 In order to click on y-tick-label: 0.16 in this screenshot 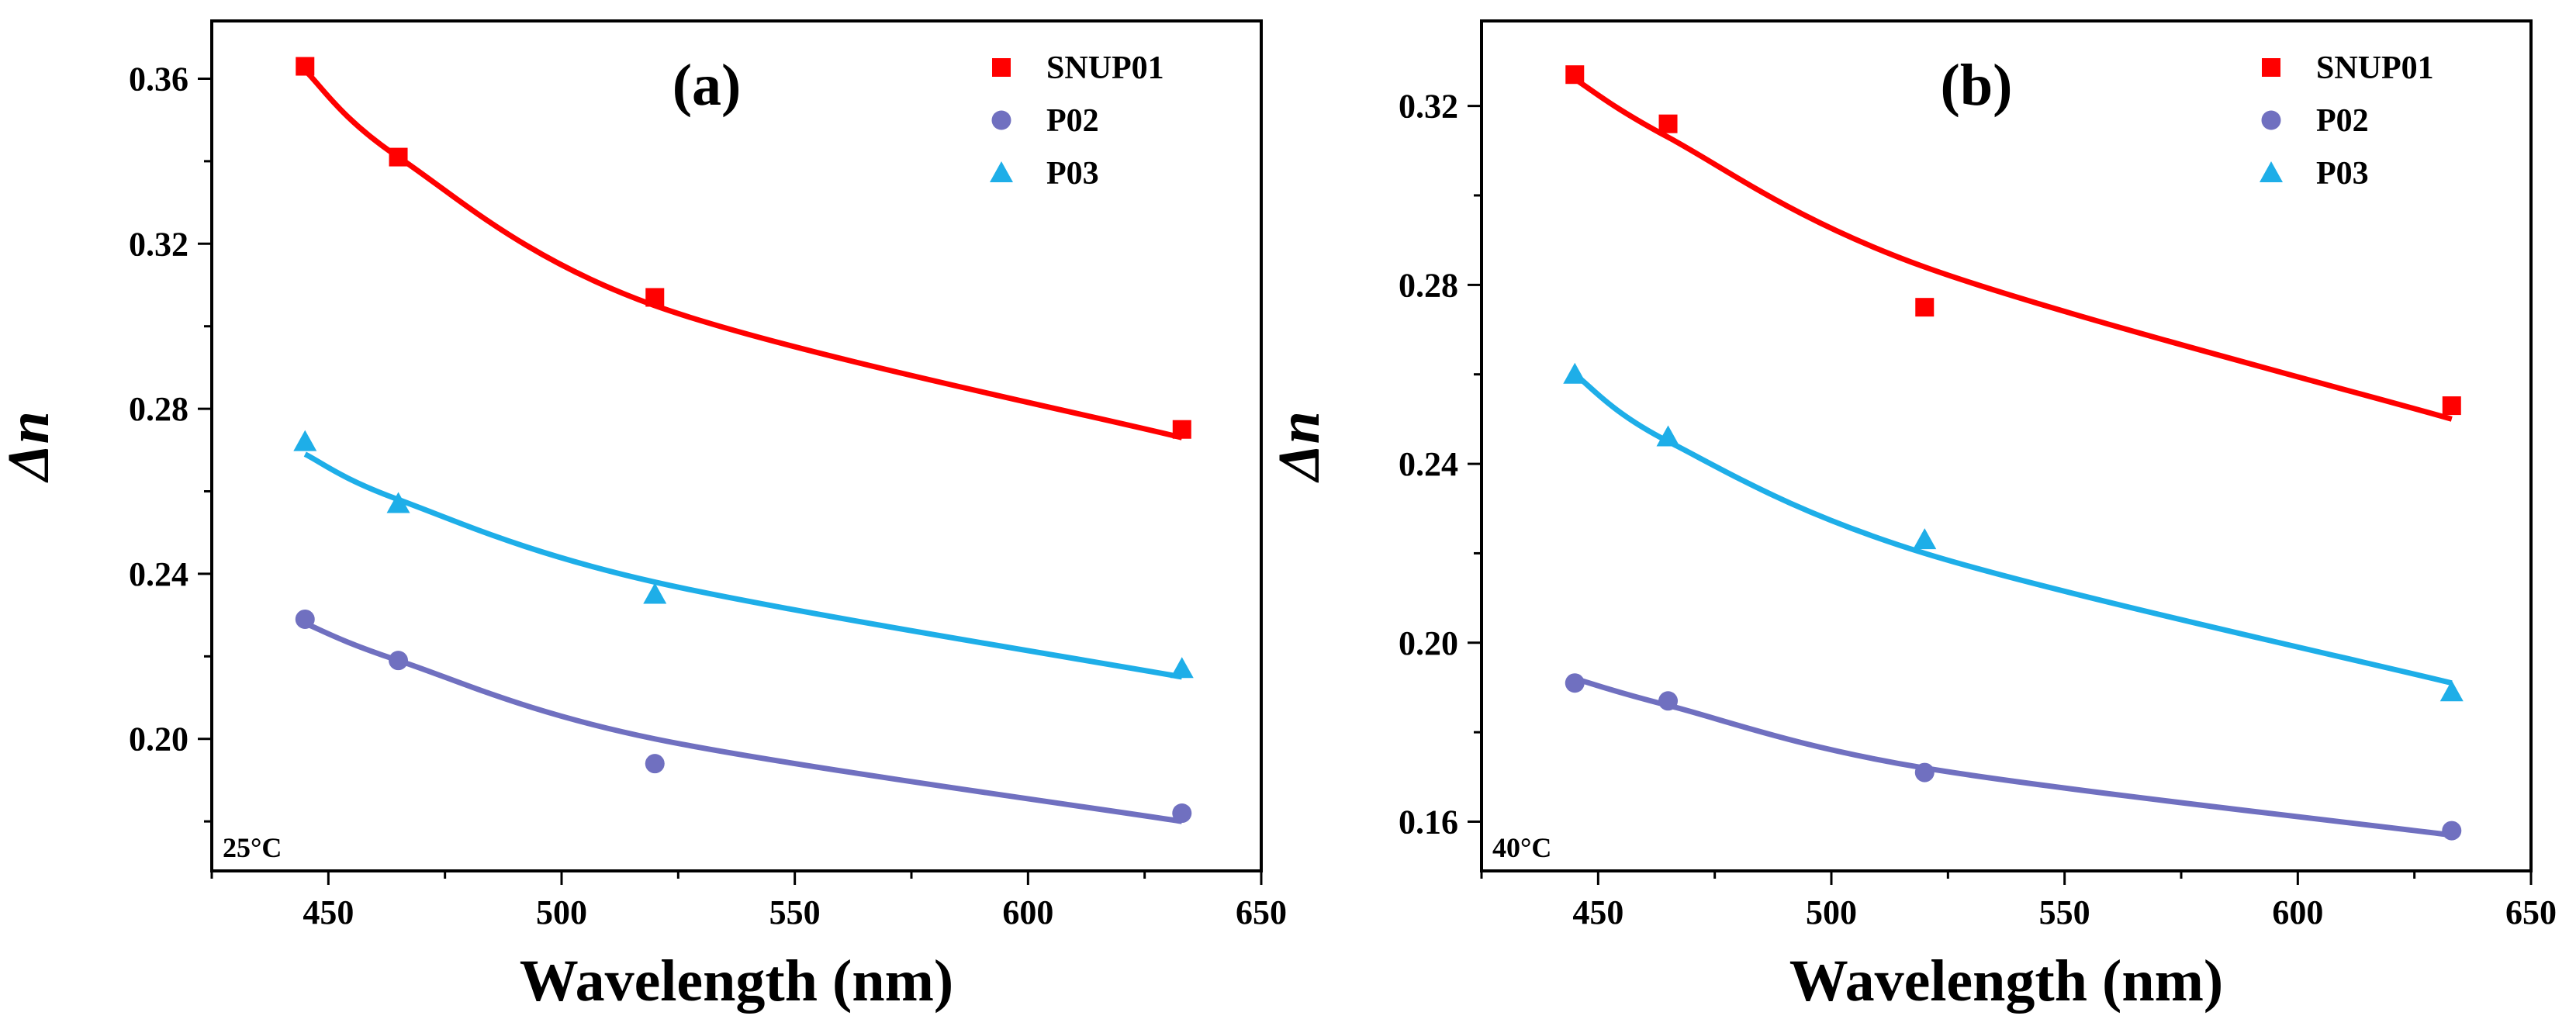, I will do `click(1428, 822)`.